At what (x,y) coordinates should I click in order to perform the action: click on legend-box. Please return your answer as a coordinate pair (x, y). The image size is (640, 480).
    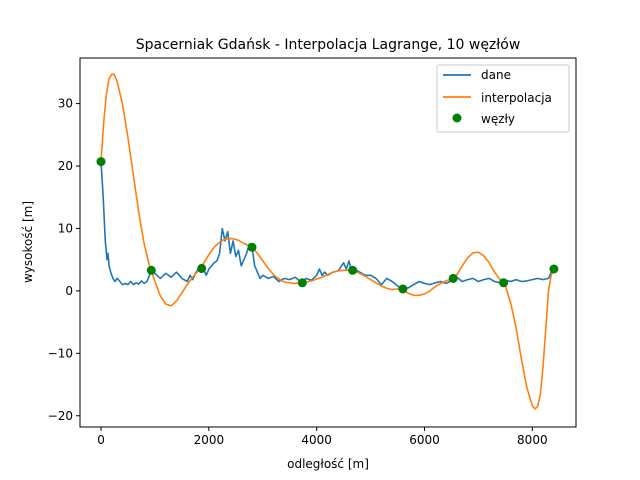
    Looking at the image, I should click on (503, 98).